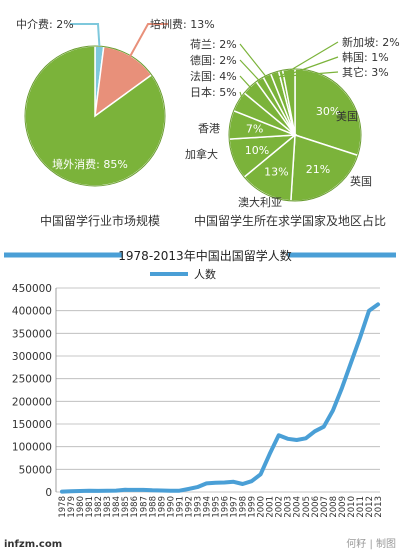 This screenshot has height=553, width=400. What do you see at coordinates (361, 507) in the screenshot?
I see `x-tick-label-2011: 2011` at bounding box center [361, 507].